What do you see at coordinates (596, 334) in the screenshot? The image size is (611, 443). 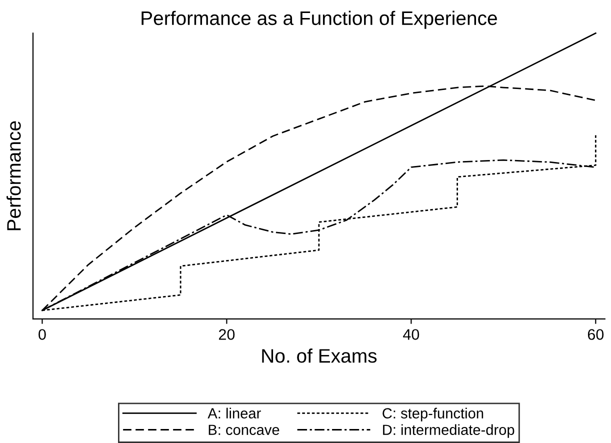 I see `x-tick-label: 60` at bounding box center [596, 334].